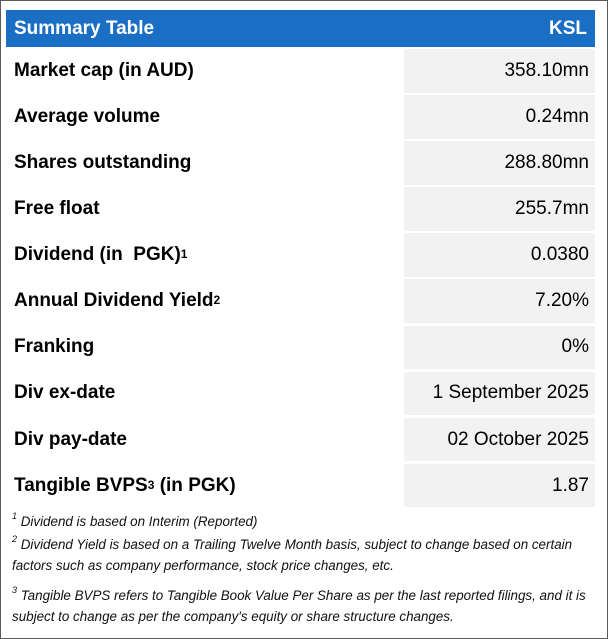 This screenshot has width=608, height=639. I want to click on row-label: Div ex-date, so click(205, 393).